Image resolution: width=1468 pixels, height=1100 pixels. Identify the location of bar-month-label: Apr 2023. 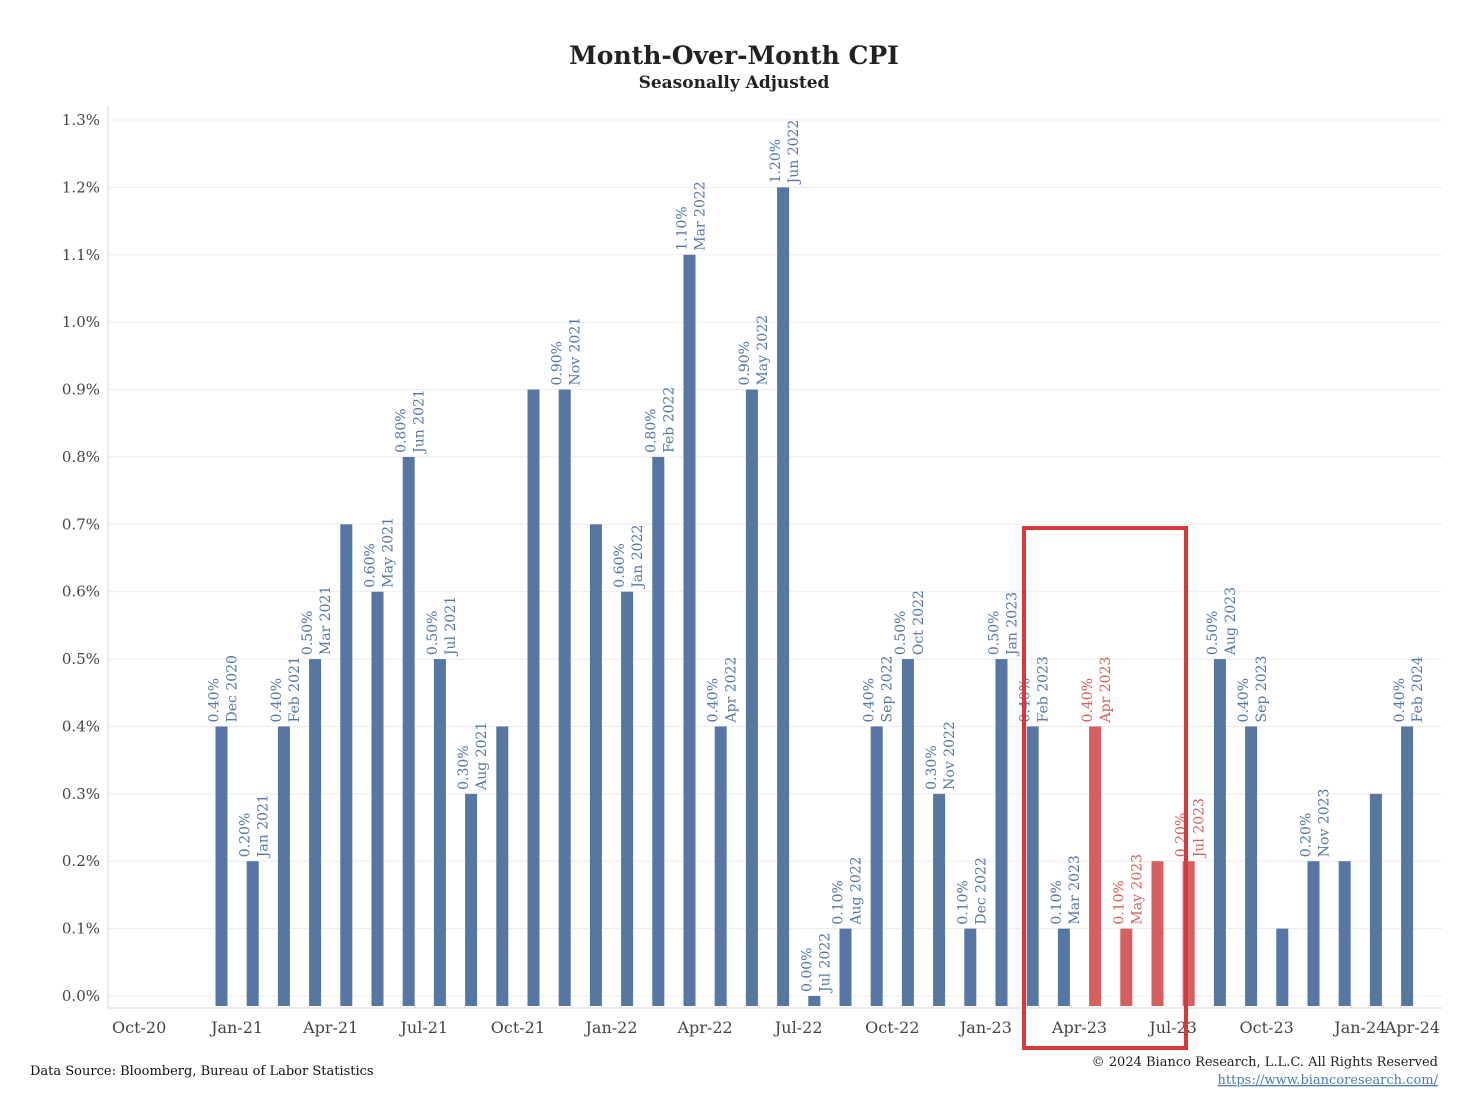
(1106, 690).